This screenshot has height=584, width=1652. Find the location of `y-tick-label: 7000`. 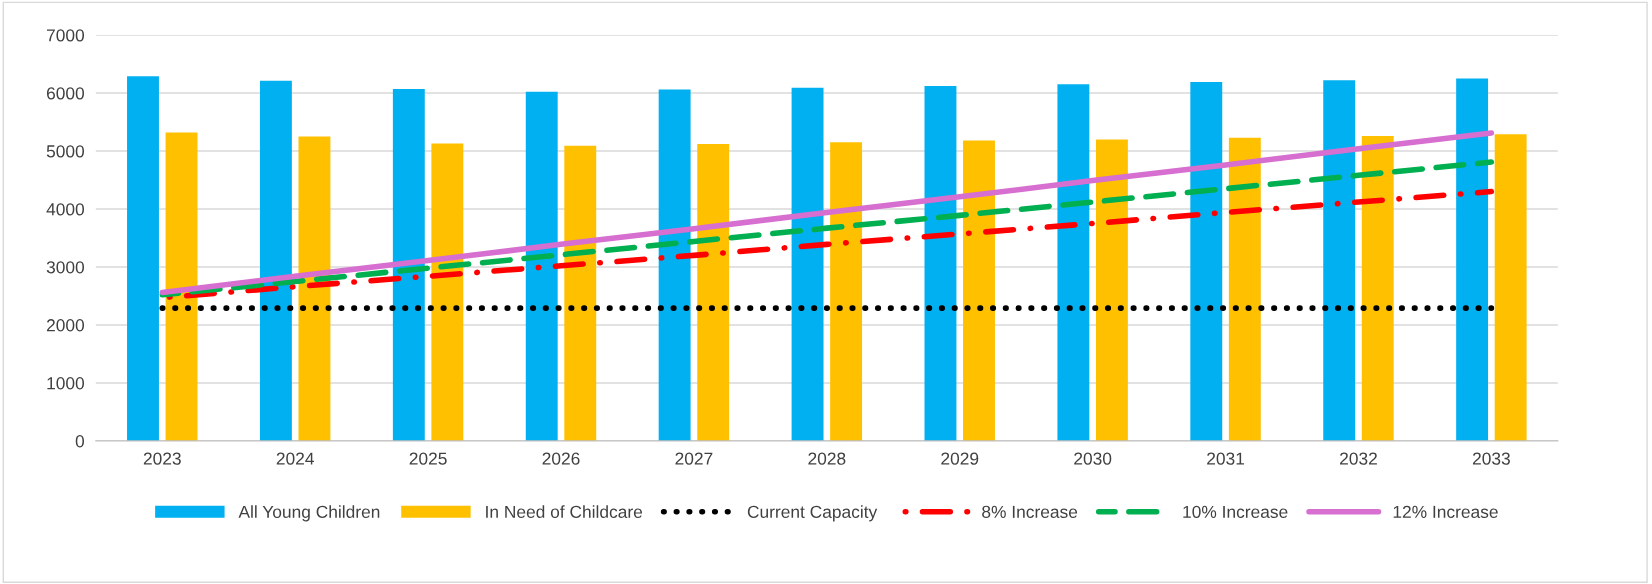

y-tick-label: 7000 is located at coordinates (65, 35).